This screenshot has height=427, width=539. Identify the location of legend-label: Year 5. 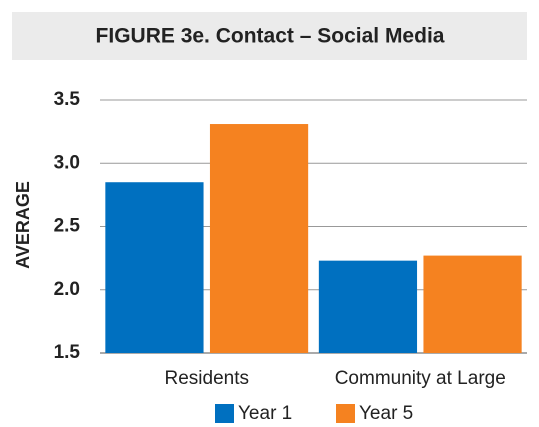
(386, 413).